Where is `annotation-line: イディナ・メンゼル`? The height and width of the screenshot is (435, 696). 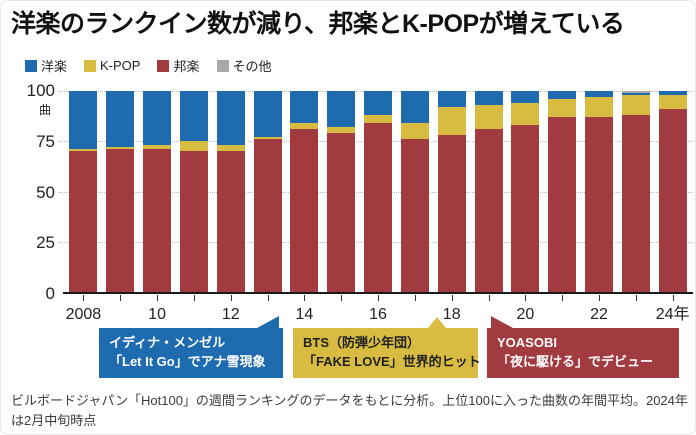 annotation-line: イディナ・メンゼル is located at coordinates (167, 342).